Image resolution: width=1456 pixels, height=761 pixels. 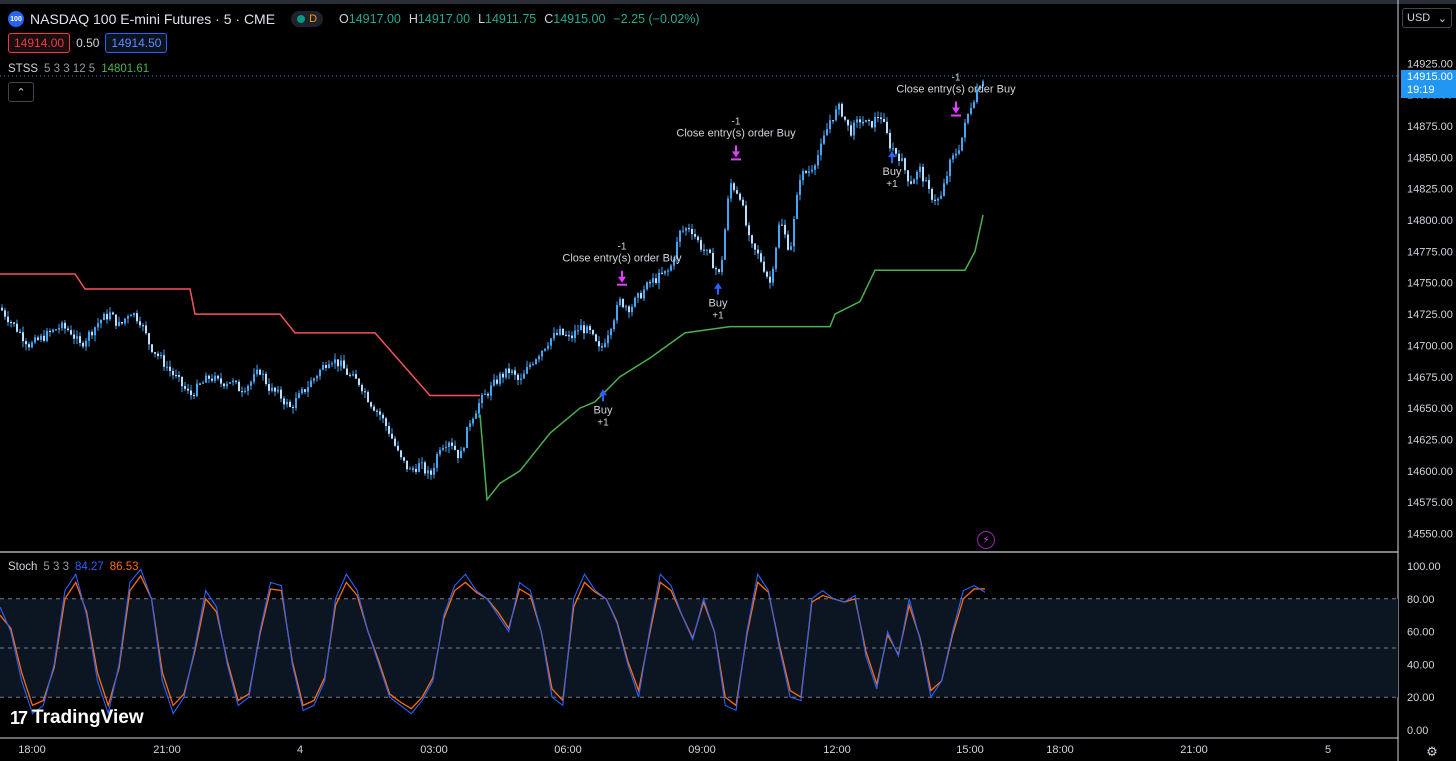 I want to click on time-tick-label: 18:00, so click(x=32, y=750).